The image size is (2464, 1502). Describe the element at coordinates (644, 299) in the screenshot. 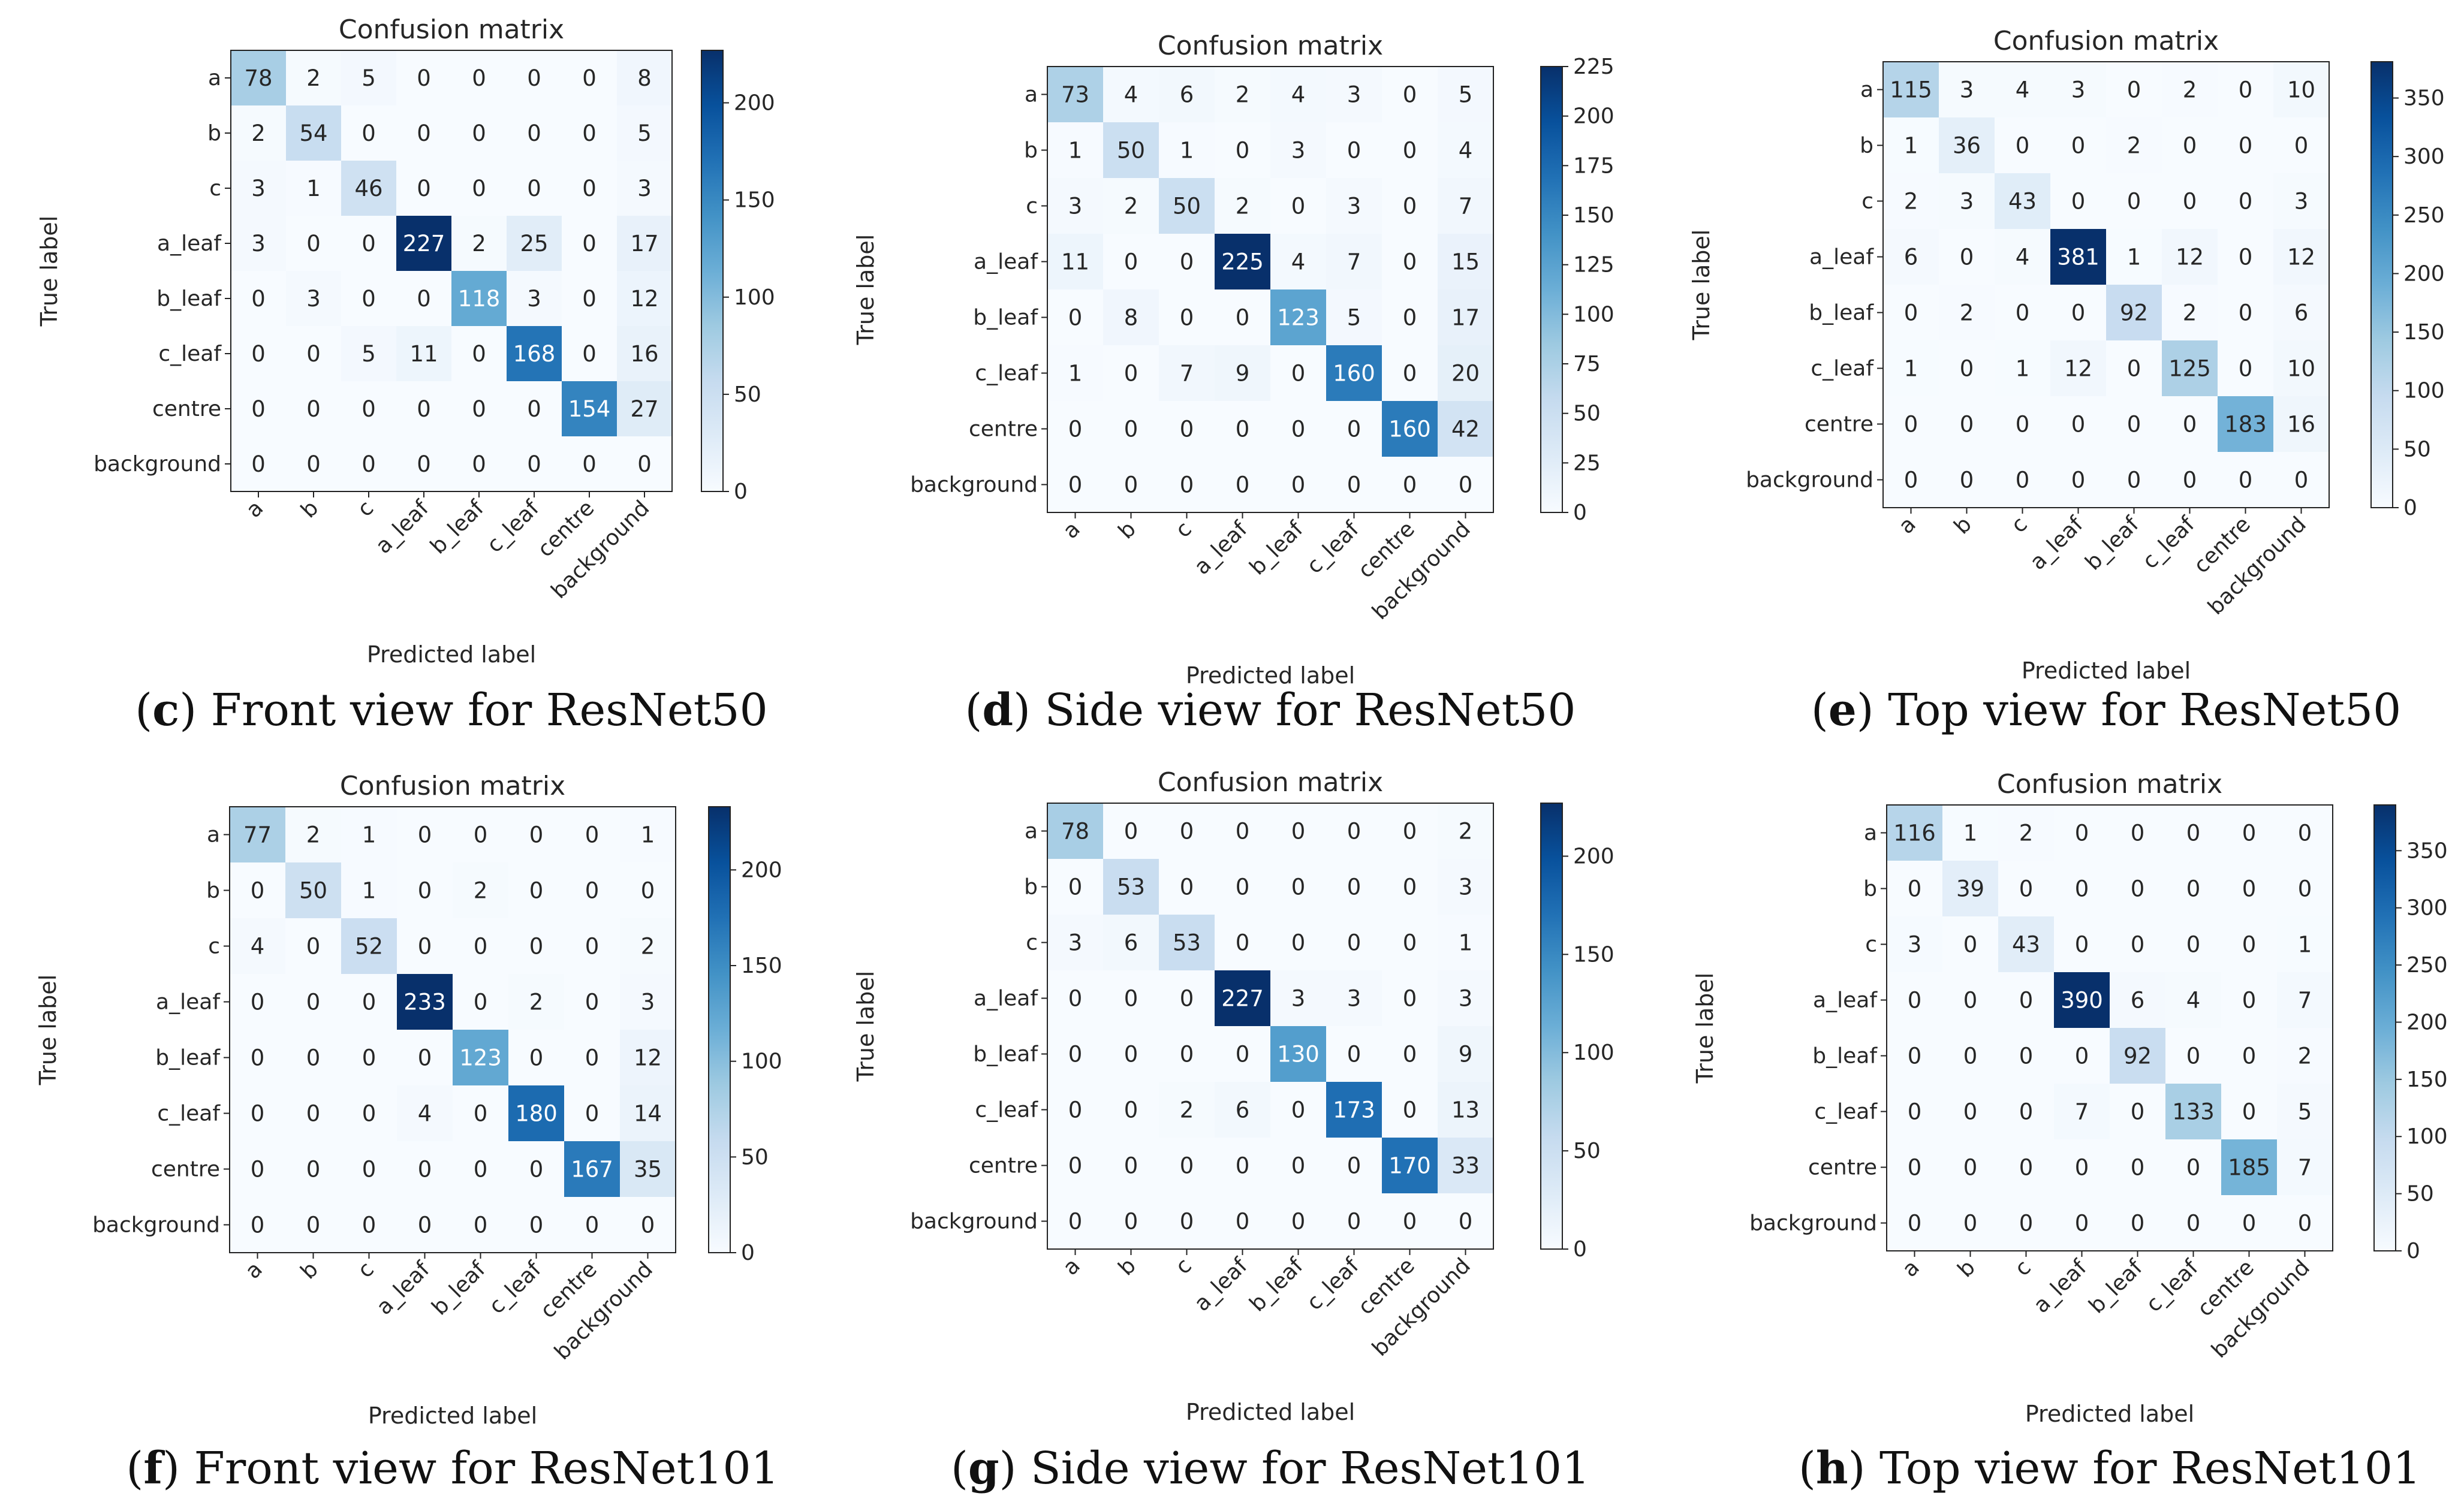

I see `cell-value-label: 12` at that location.